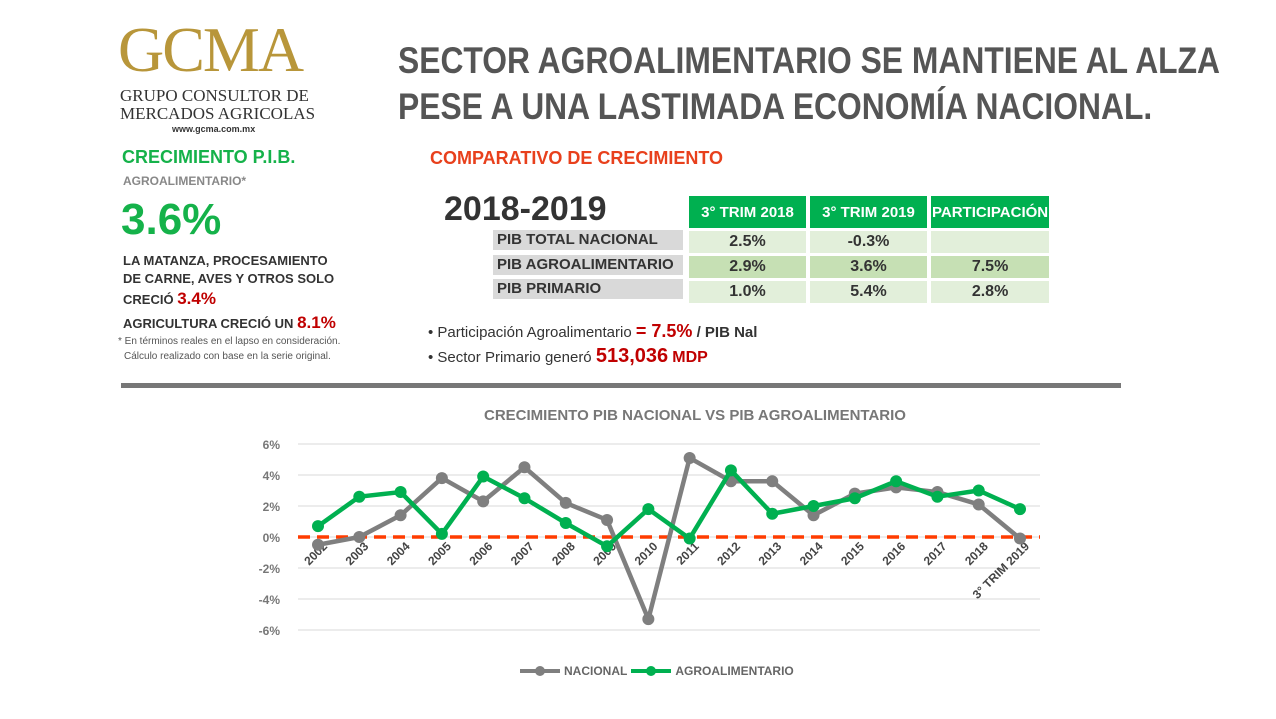  Describe the element at coordinates (398, 553) in the screenshot. I see `x-tick-label: 2004` at that location.